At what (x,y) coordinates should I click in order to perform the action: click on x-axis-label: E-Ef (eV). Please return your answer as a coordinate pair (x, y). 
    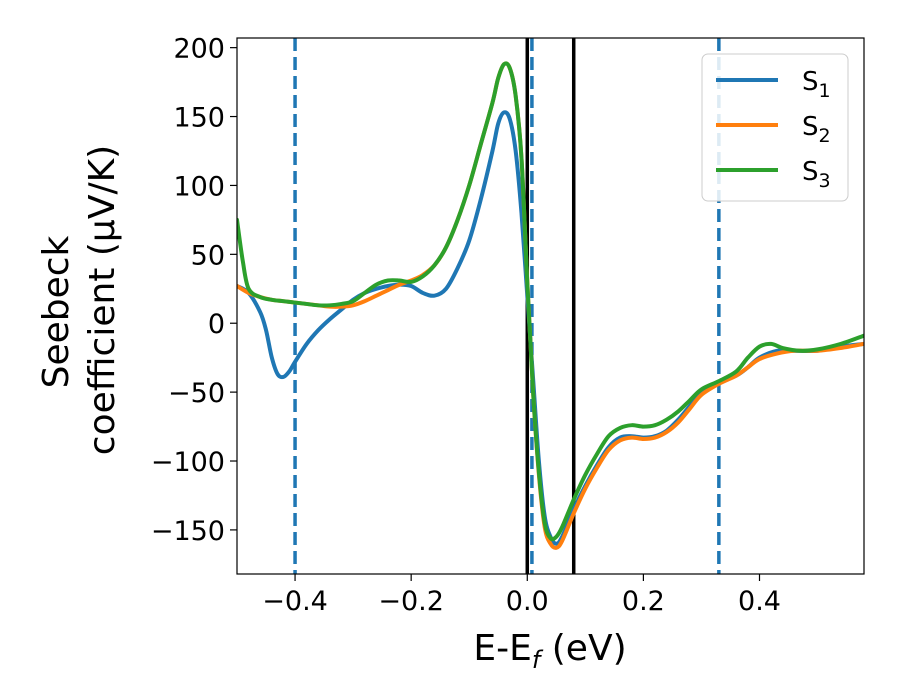
    Looking at the image, I should click on (549, 651).